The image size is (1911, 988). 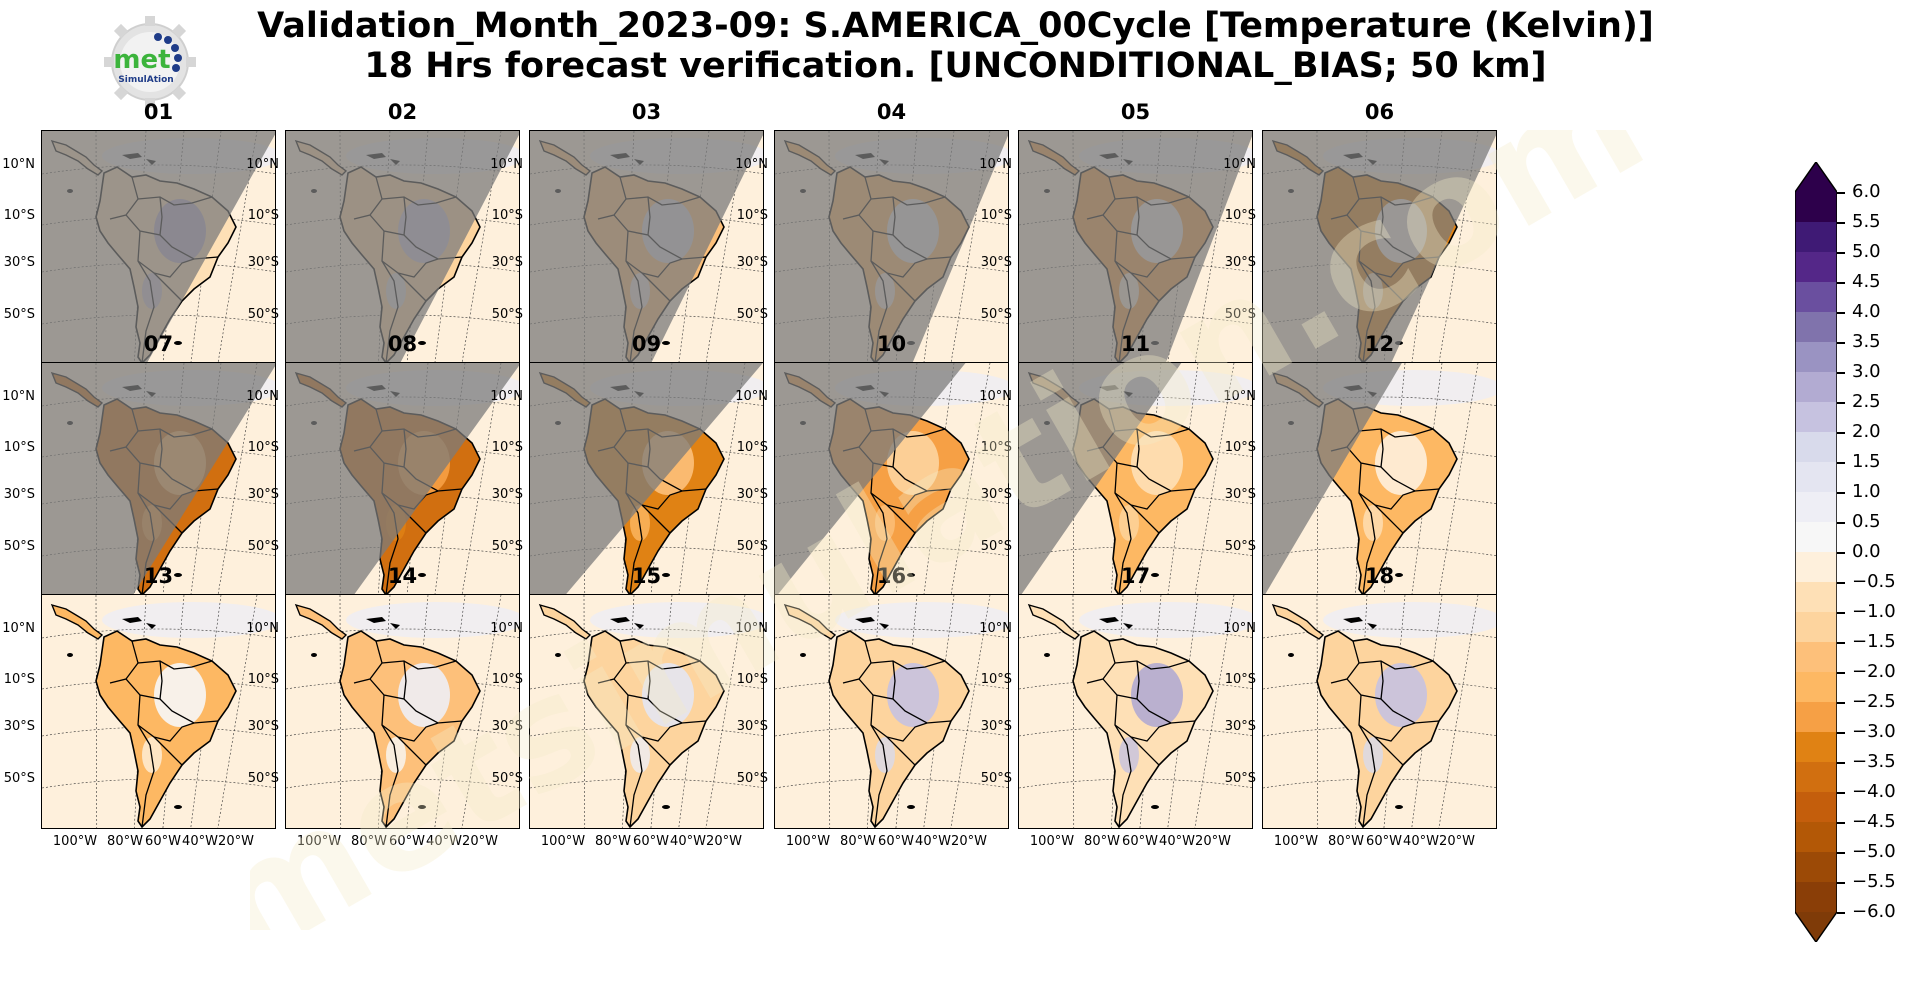 I want to click on panel-title: 03, so click(x=646, y=112).